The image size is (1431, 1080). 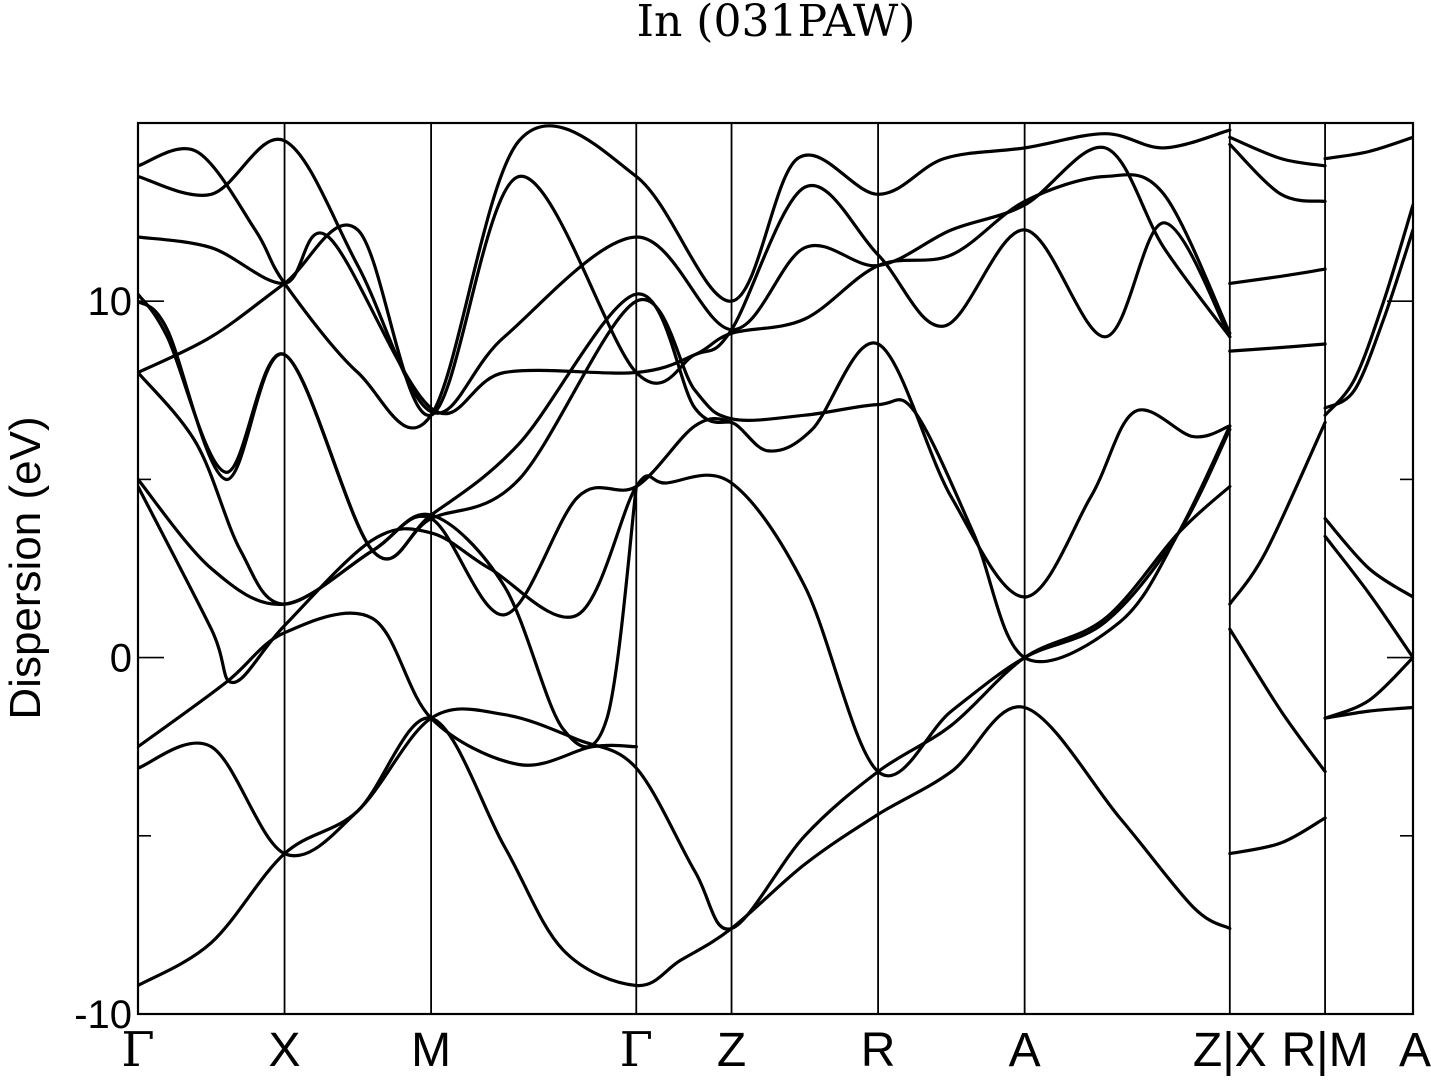 What do you see at coordinates (776, 23) in the screenshot?
I see `chart-title: In (031PAW)` at bounding box center [776, 23].